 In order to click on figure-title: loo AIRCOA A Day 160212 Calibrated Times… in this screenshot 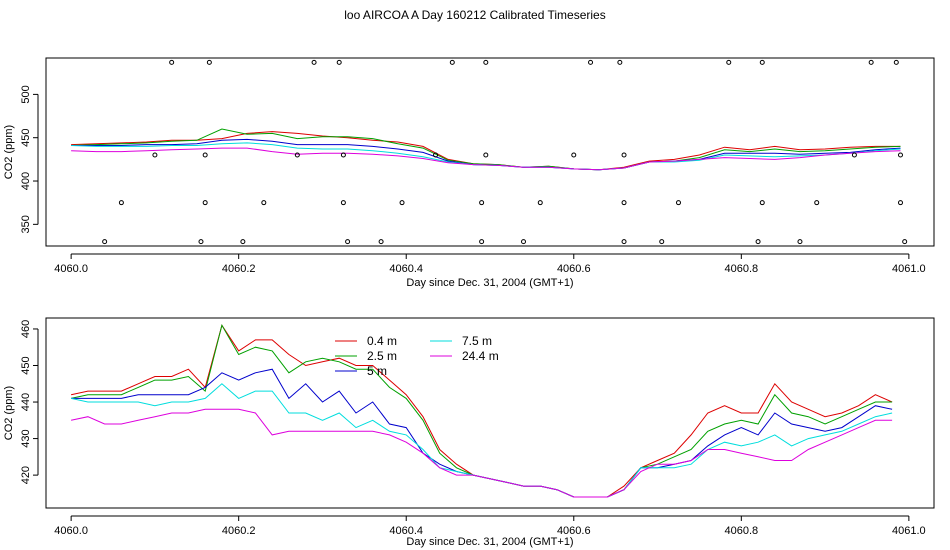, I will do `click(474, 15)`.